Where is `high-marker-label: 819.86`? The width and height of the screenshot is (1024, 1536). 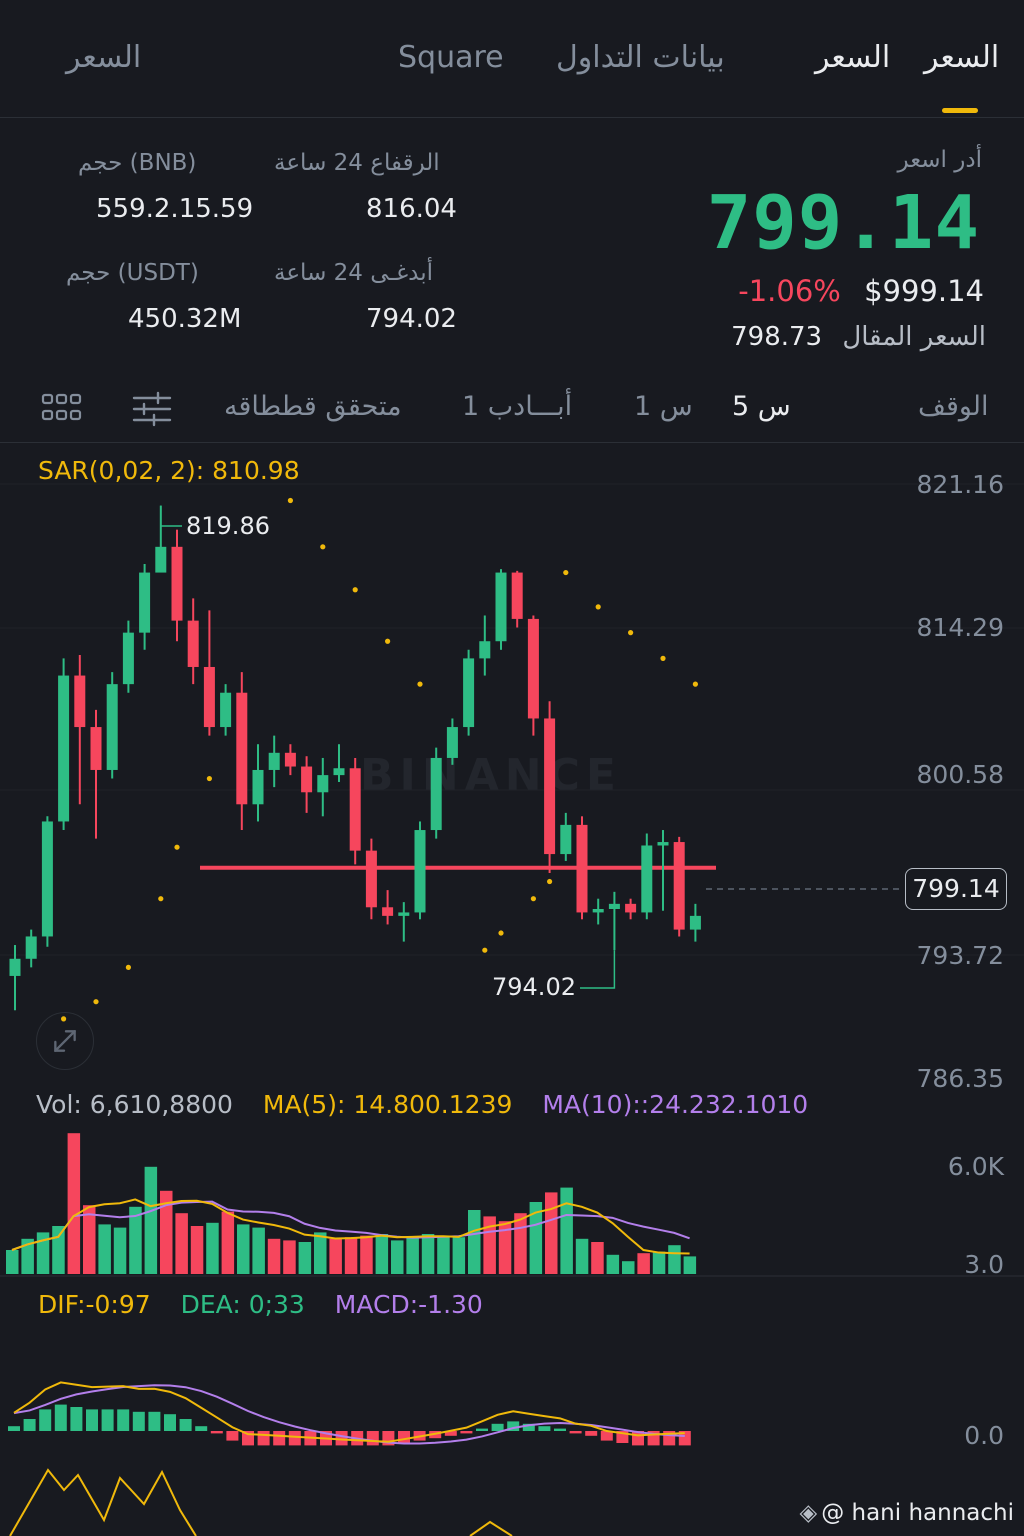
high-marker-label: 819.86 is located at coordinates (228, 526).